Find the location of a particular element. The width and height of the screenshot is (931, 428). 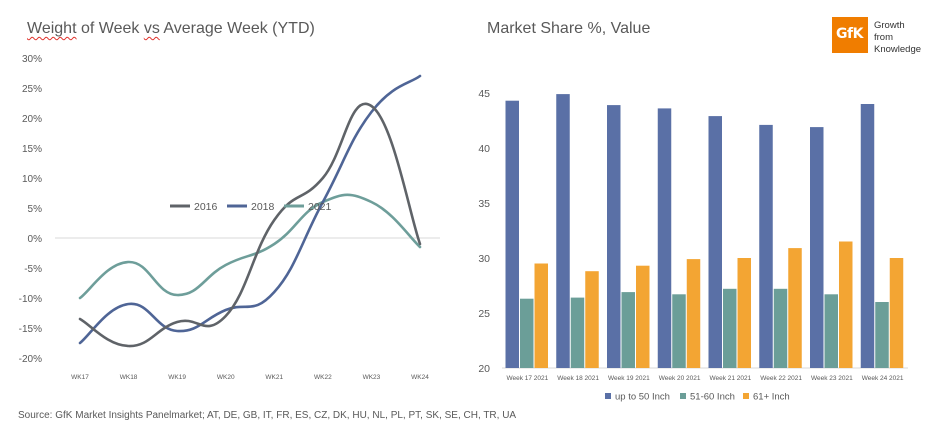

y-tick-label: -15% is located at coordinates (30, 329).